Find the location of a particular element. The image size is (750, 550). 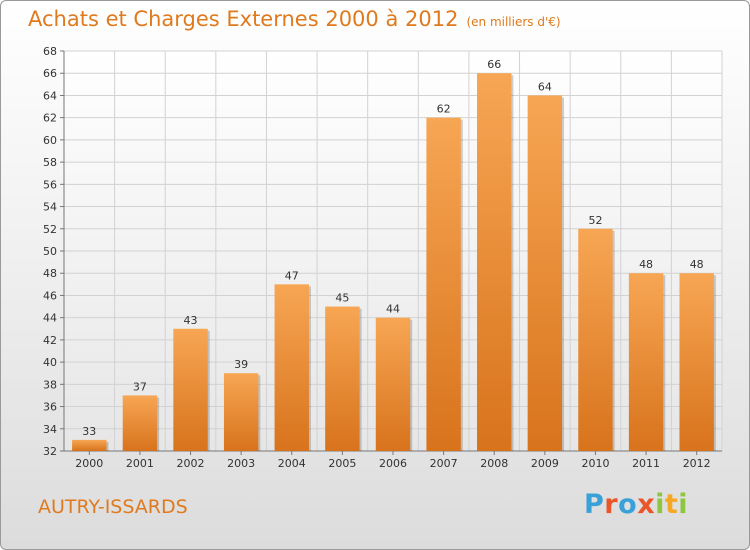

logo-letter: t is located at coordinates (671, 504).